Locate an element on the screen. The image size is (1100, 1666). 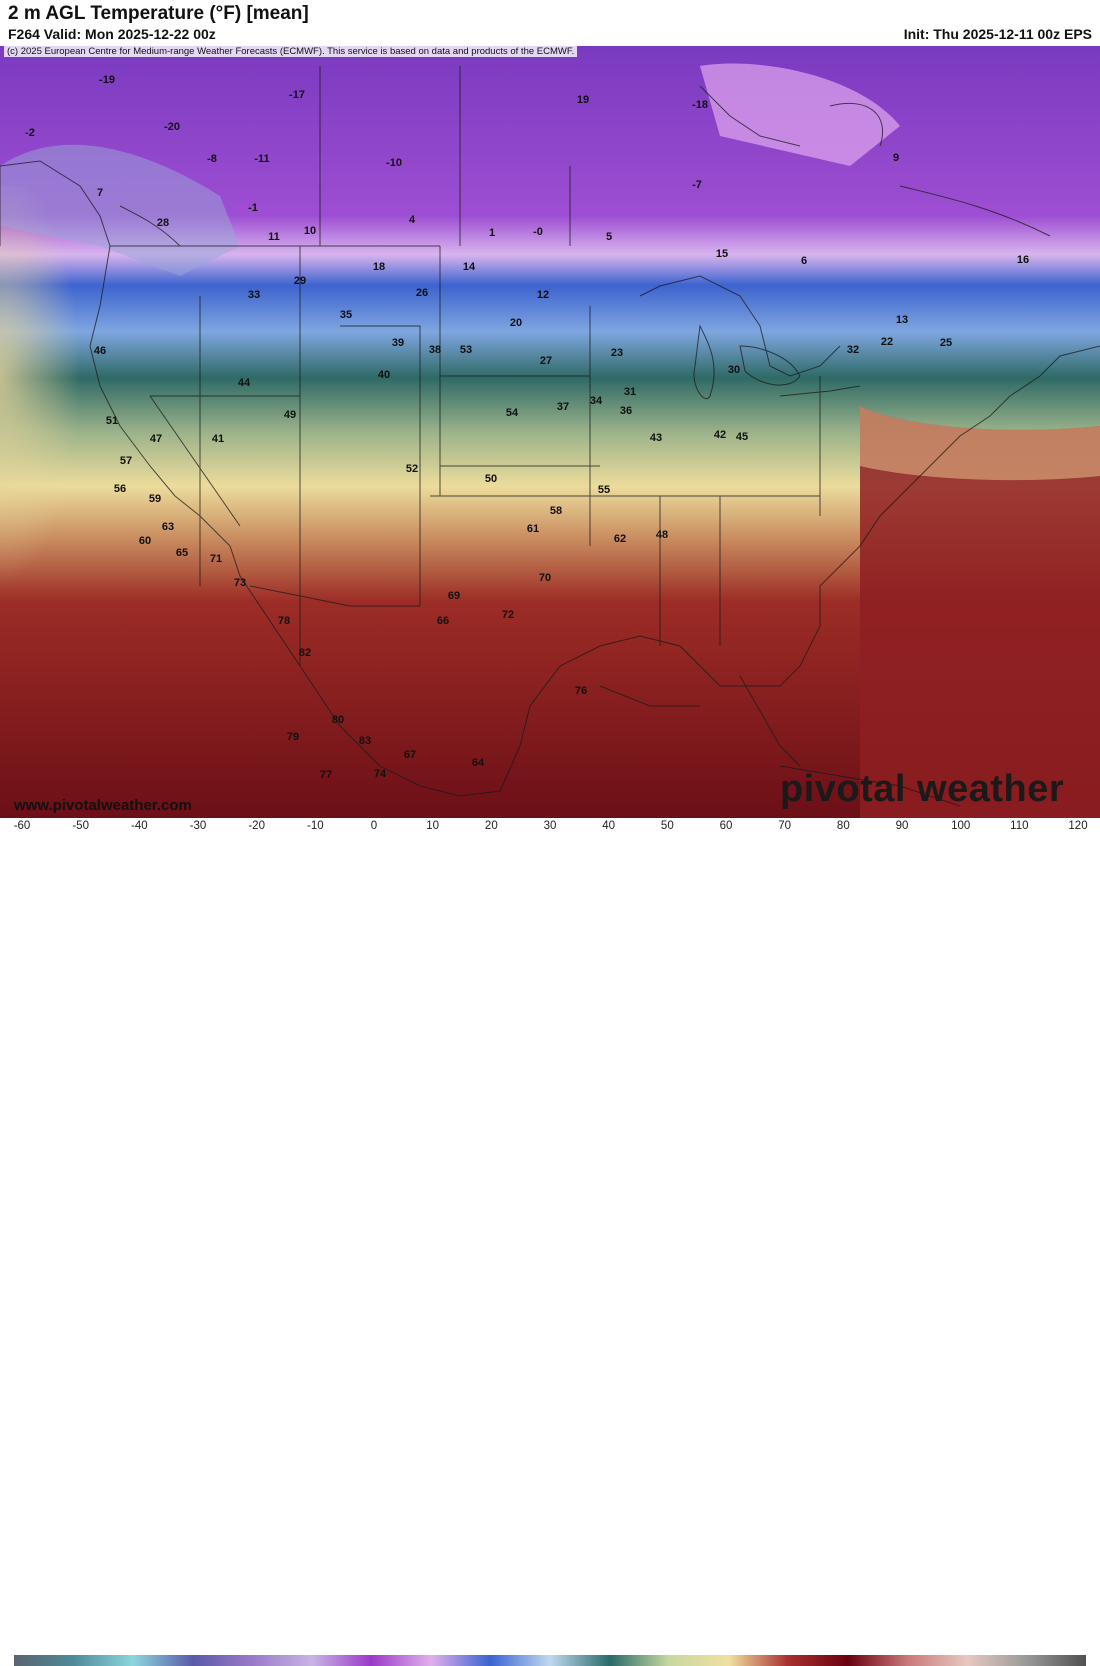
temperature-label: 36 is located at coordinates (626, 411).